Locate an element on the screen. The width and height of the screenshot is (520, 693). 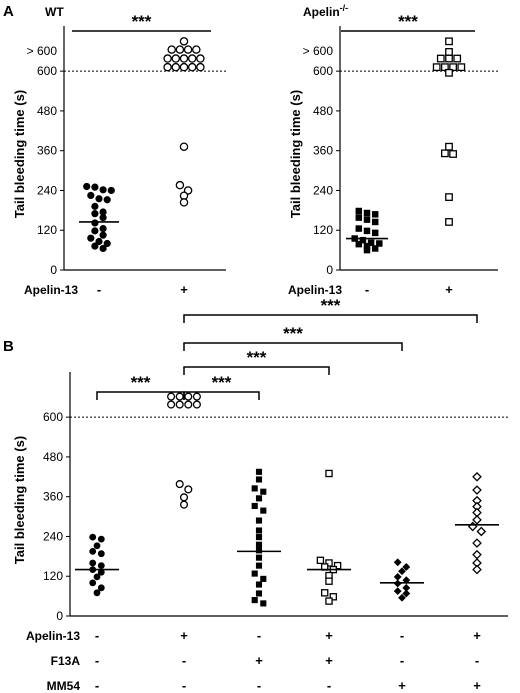
panel-title: Apelin-/- is located at coordinates (325, 11).